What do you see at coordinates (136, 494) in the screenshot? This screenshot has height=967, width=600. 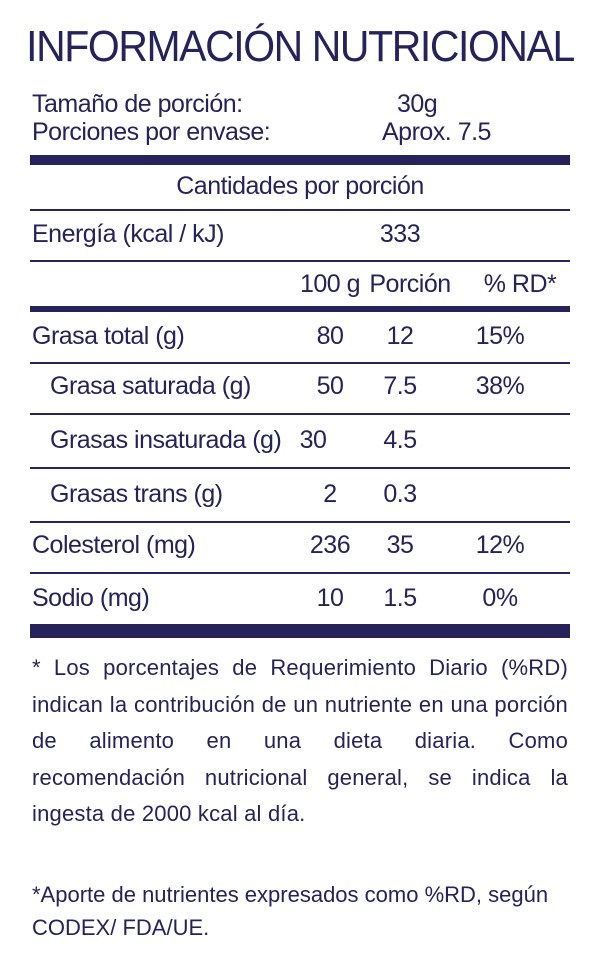 I see `nutrient-label: Grasas trans (g)` at bounding box center [136, 494].